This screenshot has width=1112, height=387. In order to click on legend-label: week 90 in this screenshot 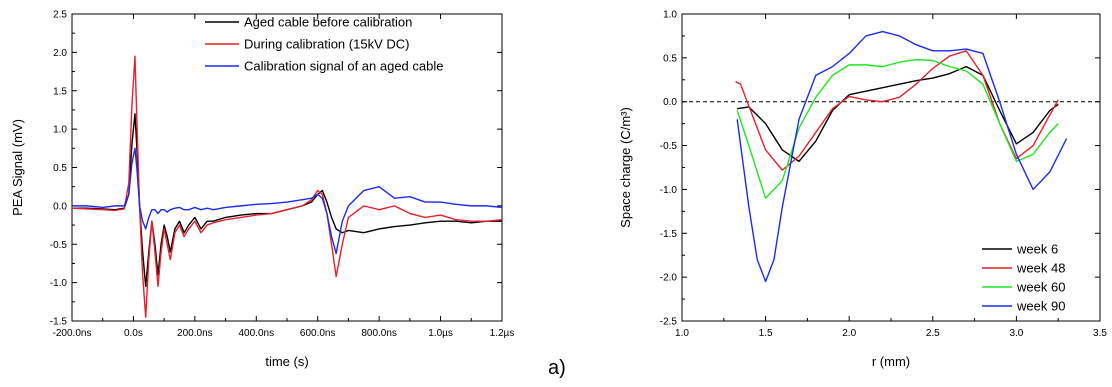, I will do `click(1040, 306)`.